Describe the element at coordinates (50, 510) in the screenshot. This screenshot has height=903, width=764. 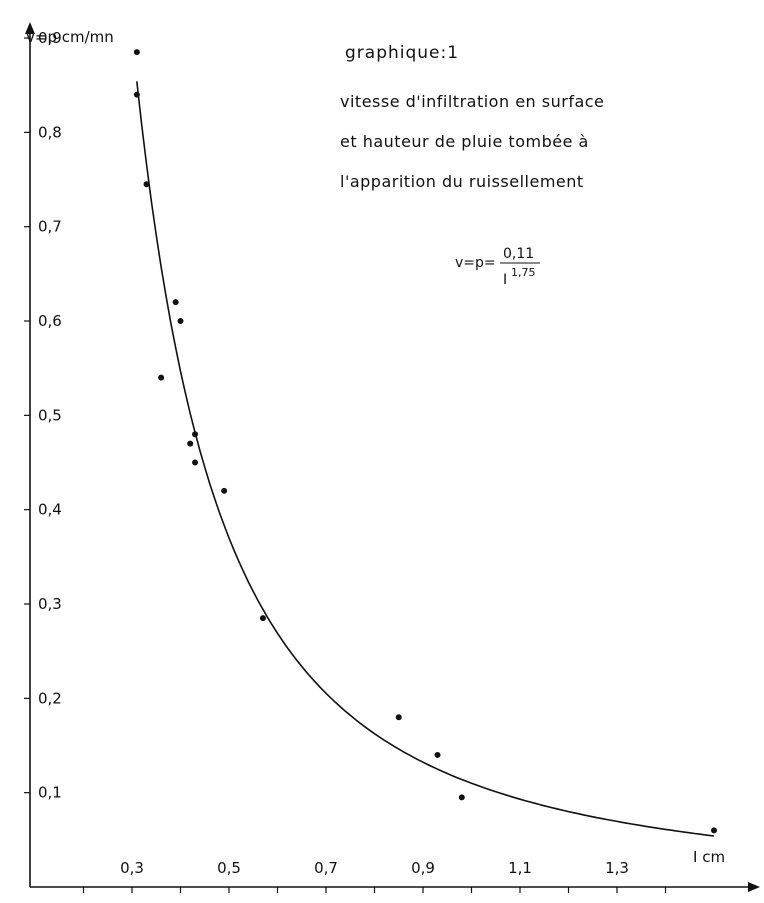
I see `y-tick-label: 0,4` at that location.